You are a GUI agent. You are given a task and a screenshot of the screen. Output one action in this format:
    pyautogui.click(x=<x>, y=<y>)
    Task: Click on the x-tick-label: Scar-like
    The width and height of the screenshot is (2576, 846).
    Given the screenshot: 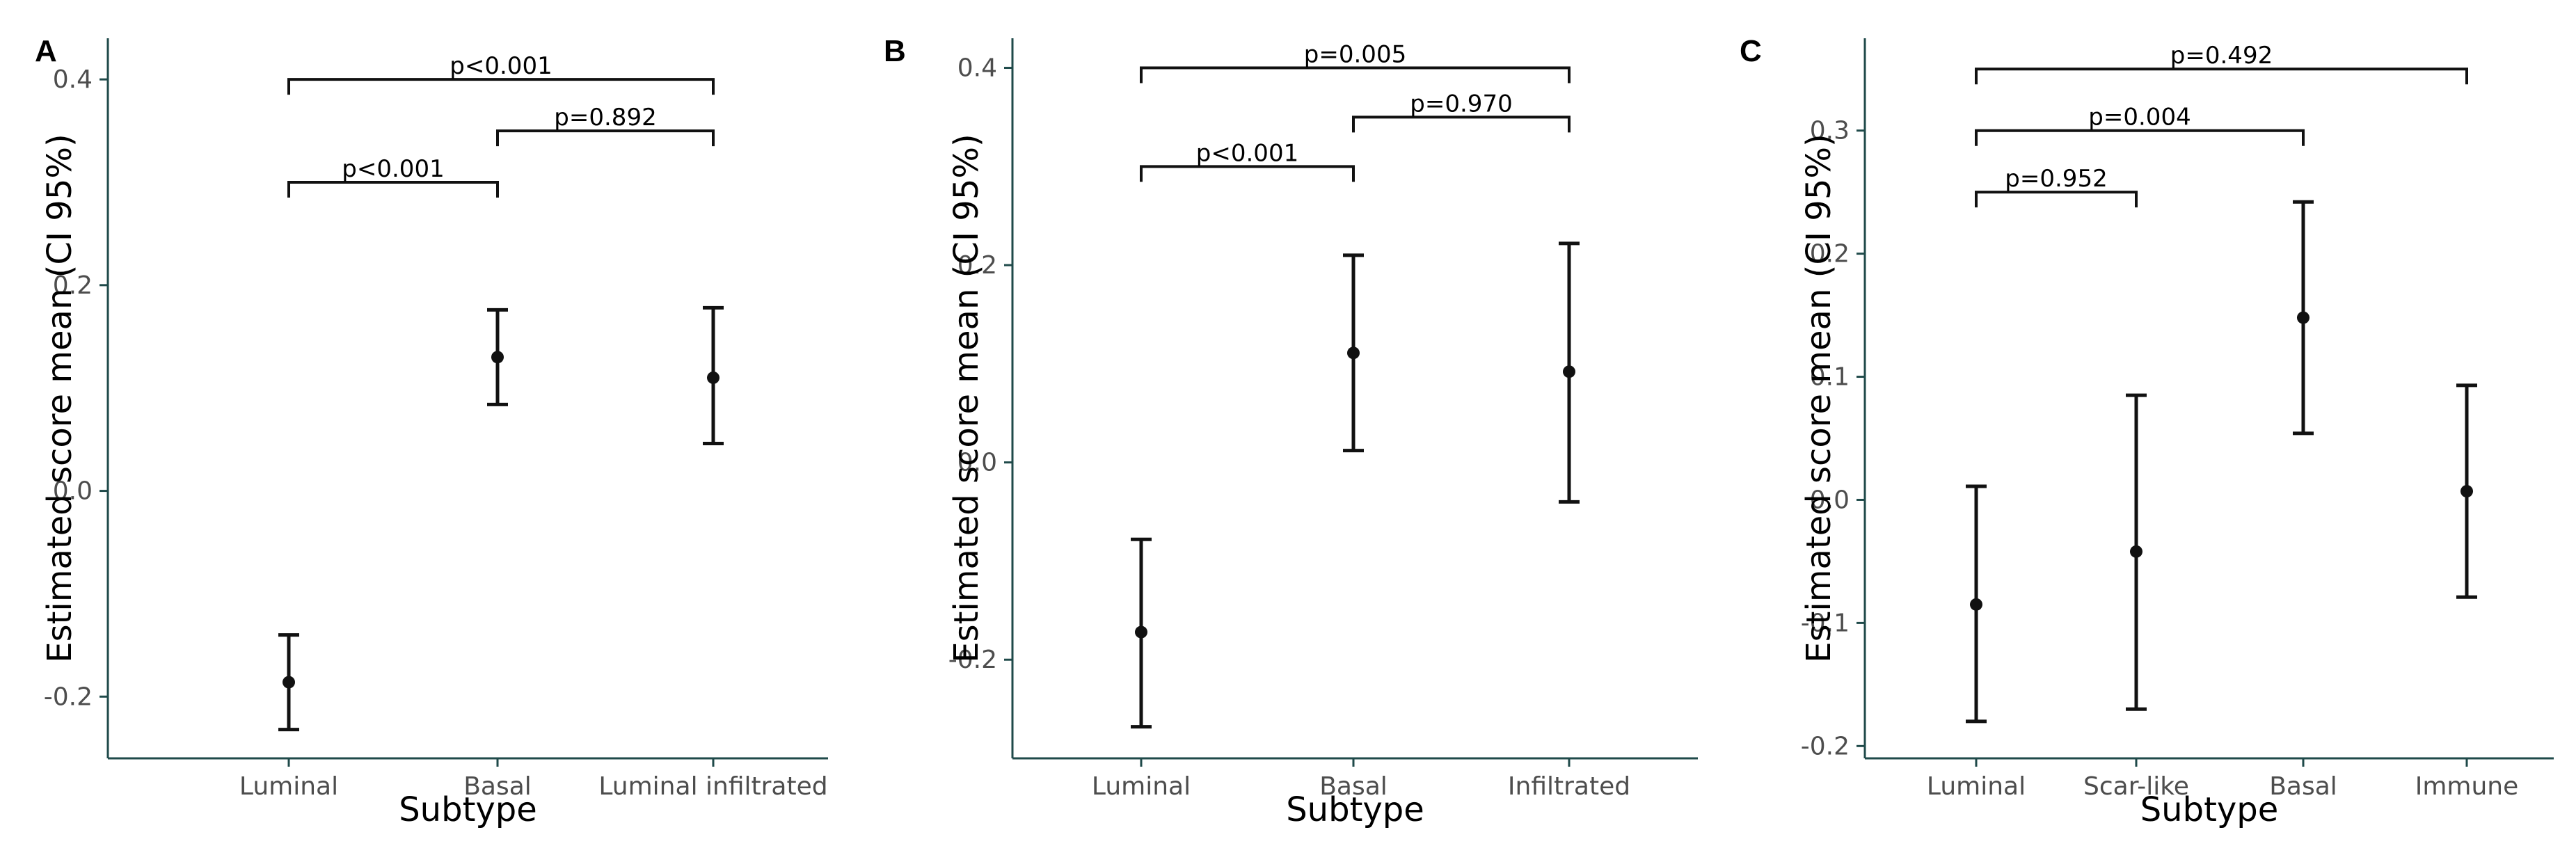 What is the action you would take?
    pyautogui.click(x=2136, y=786)
    